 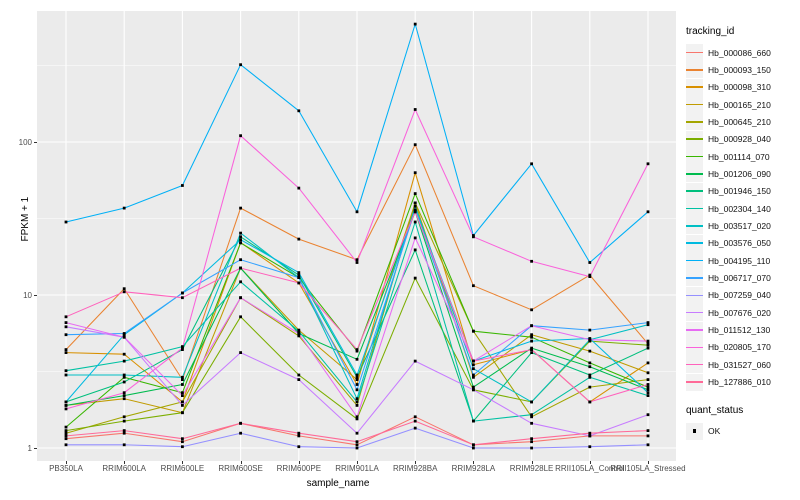 I want to click on legend-item: Hb_001946_150, so click(x=742, y=191).